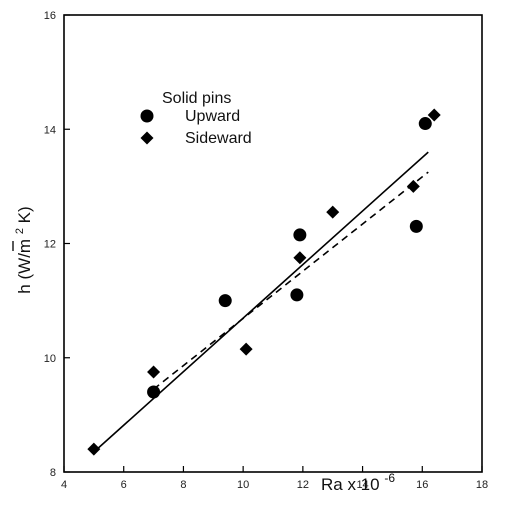 This screenshot has height=522, width=518. What do you see at coordinates (147, 116) in the screenshot?
I see `legend-marker-upward` at bounding box center [147, 116].